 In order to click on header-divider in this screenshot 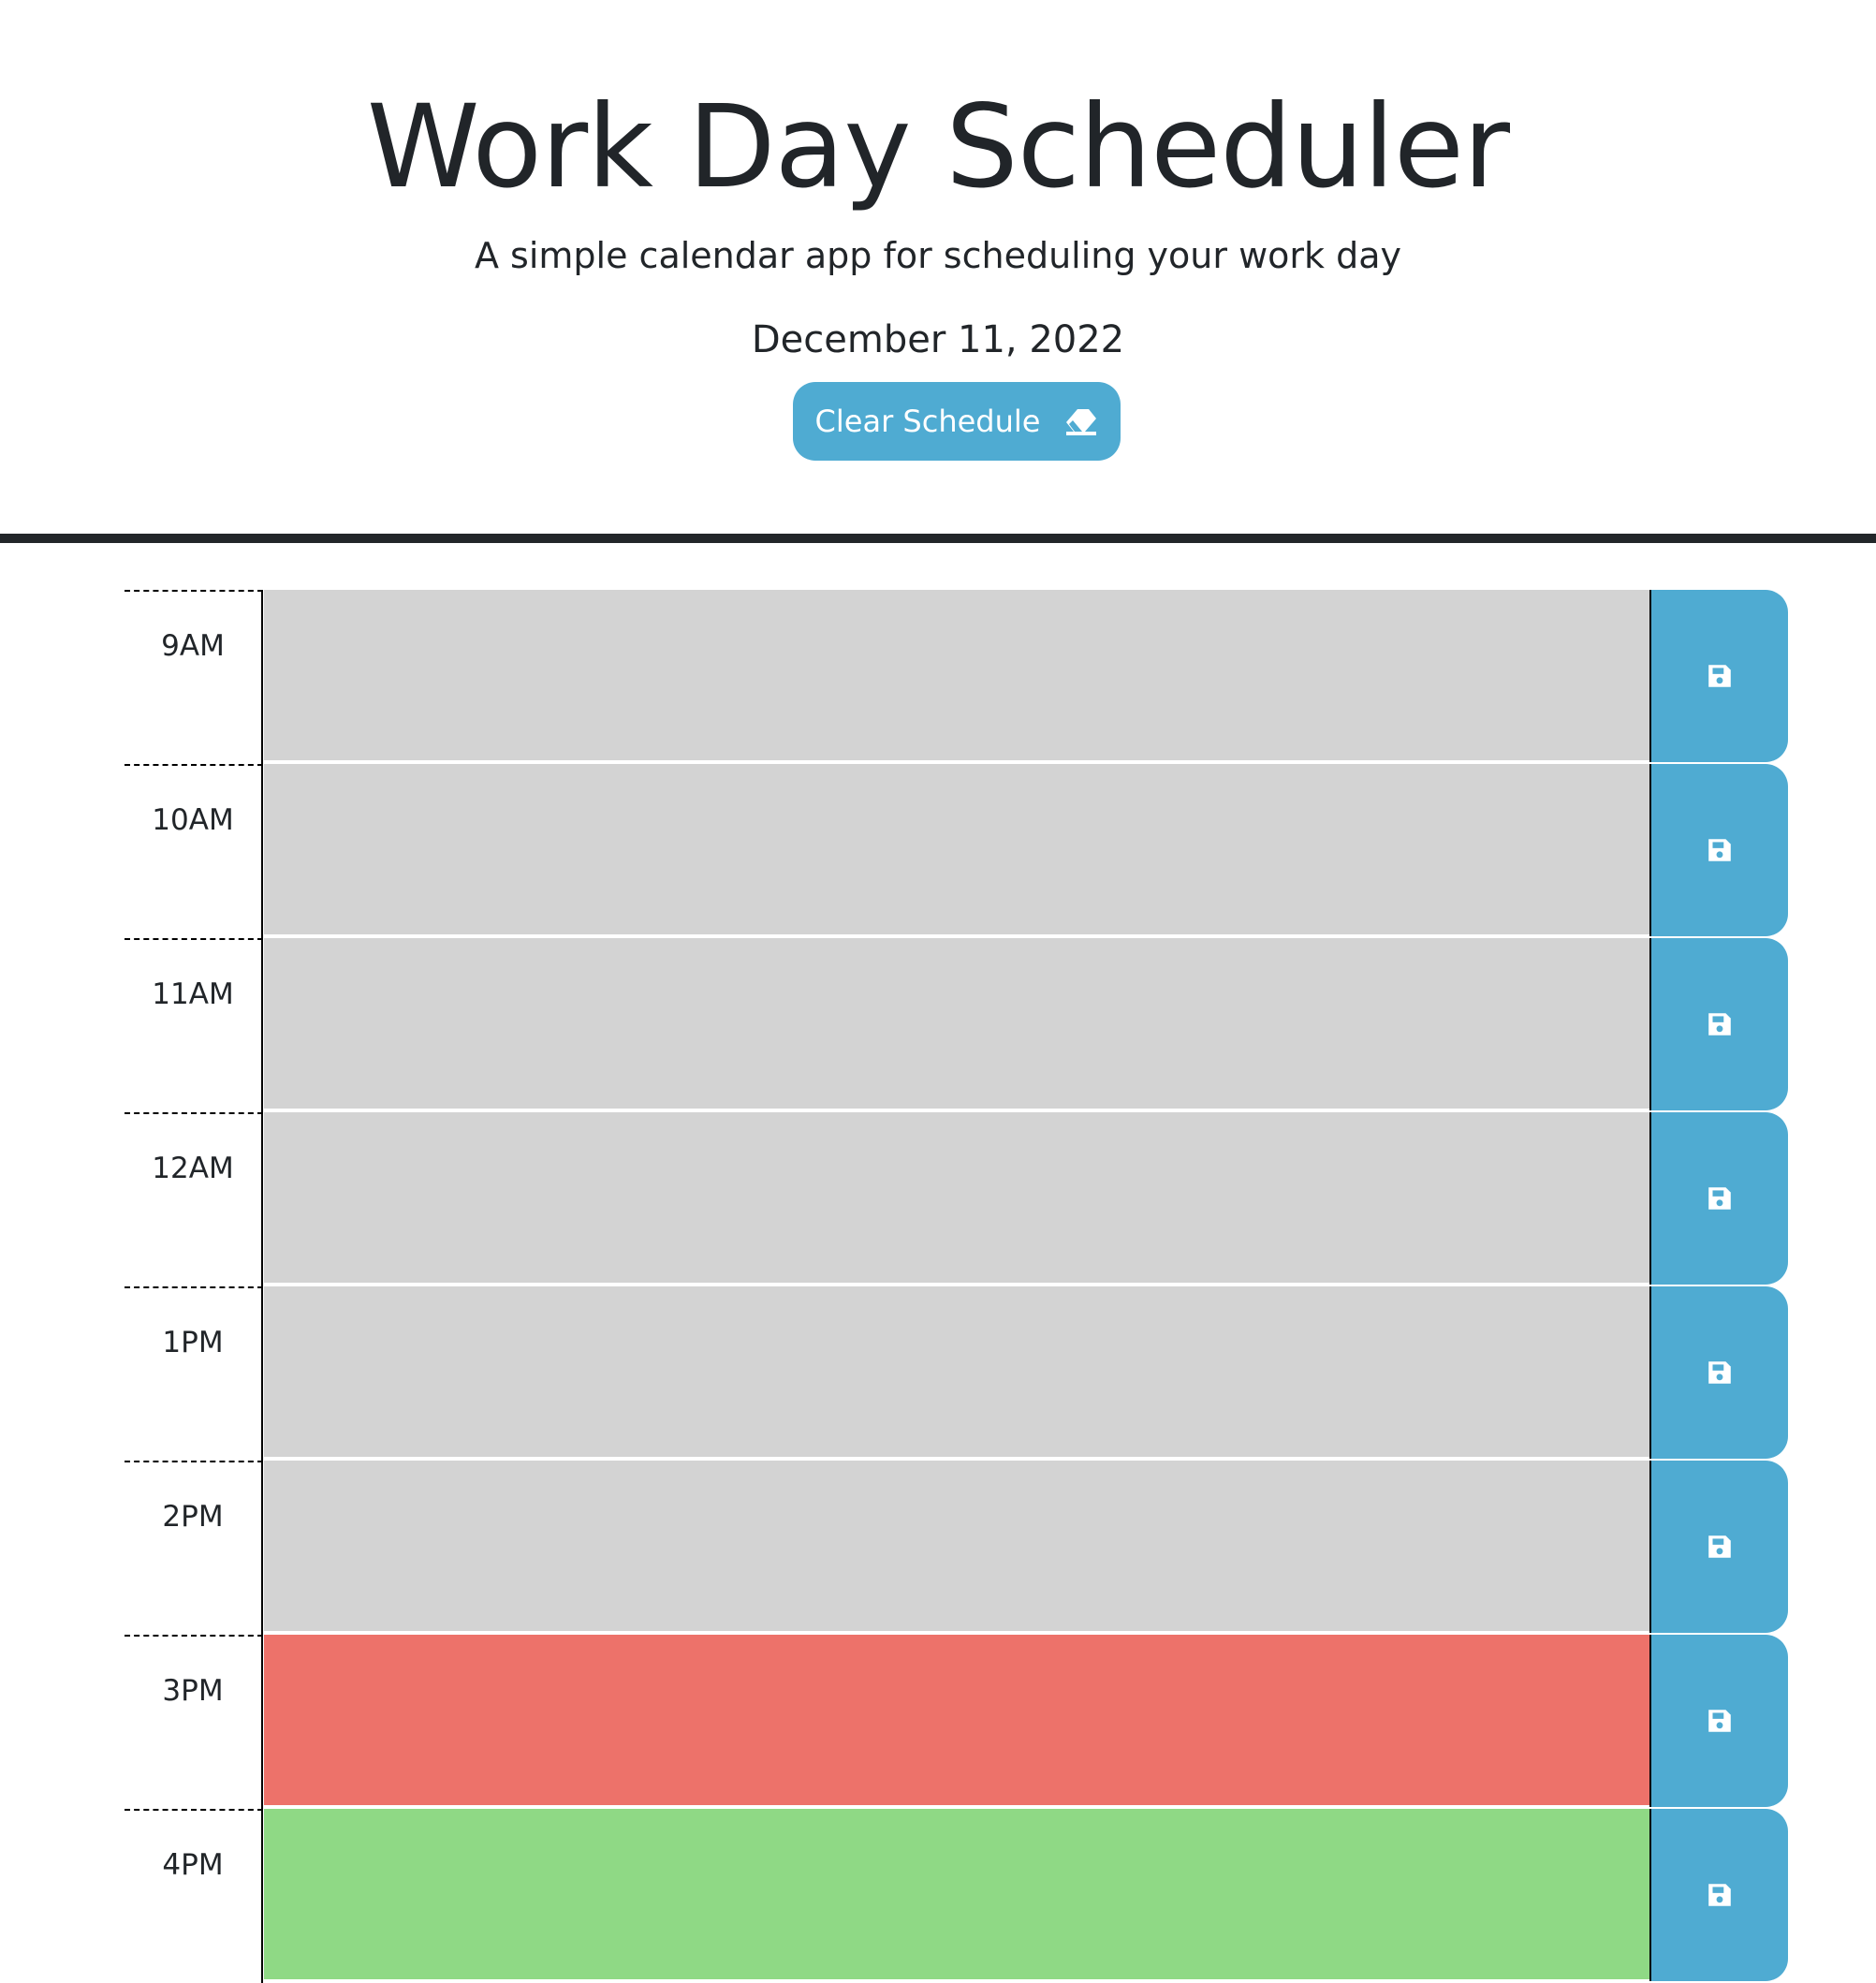, I will do `click(938, 539)`.